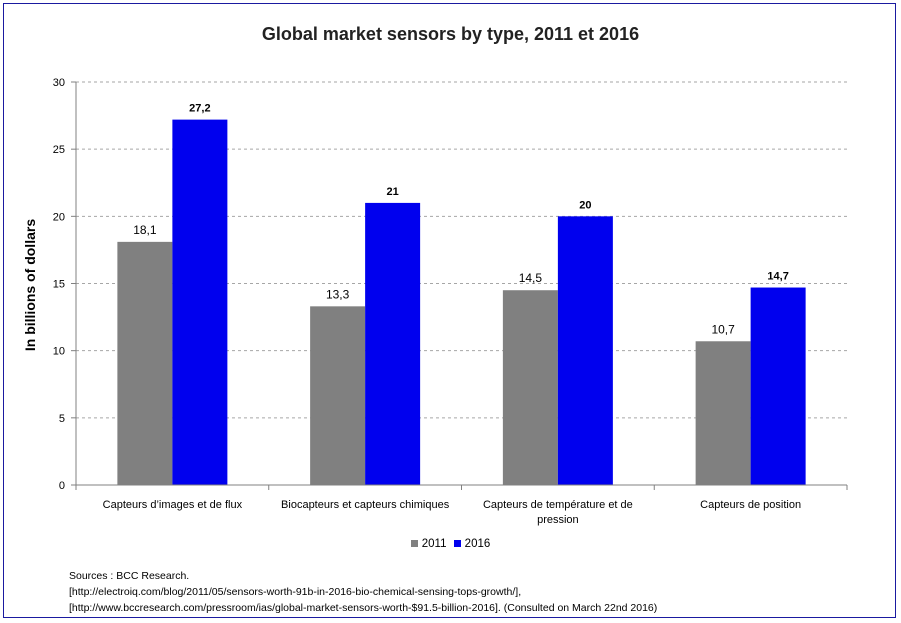 Image resolution: width=901 pixels, height=623 pixels. I want to click on data-label-2011: 18,1, so click(145, 230).